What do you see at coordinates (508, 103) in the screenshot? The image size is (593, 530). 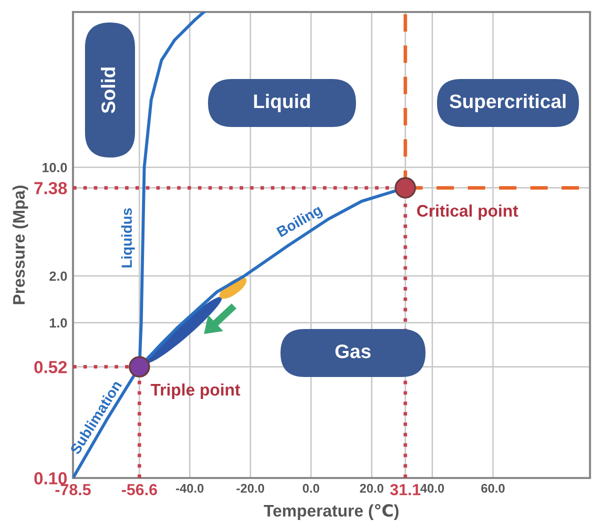 I see `annotation: Supercritical` at bounding box center [508, 103].